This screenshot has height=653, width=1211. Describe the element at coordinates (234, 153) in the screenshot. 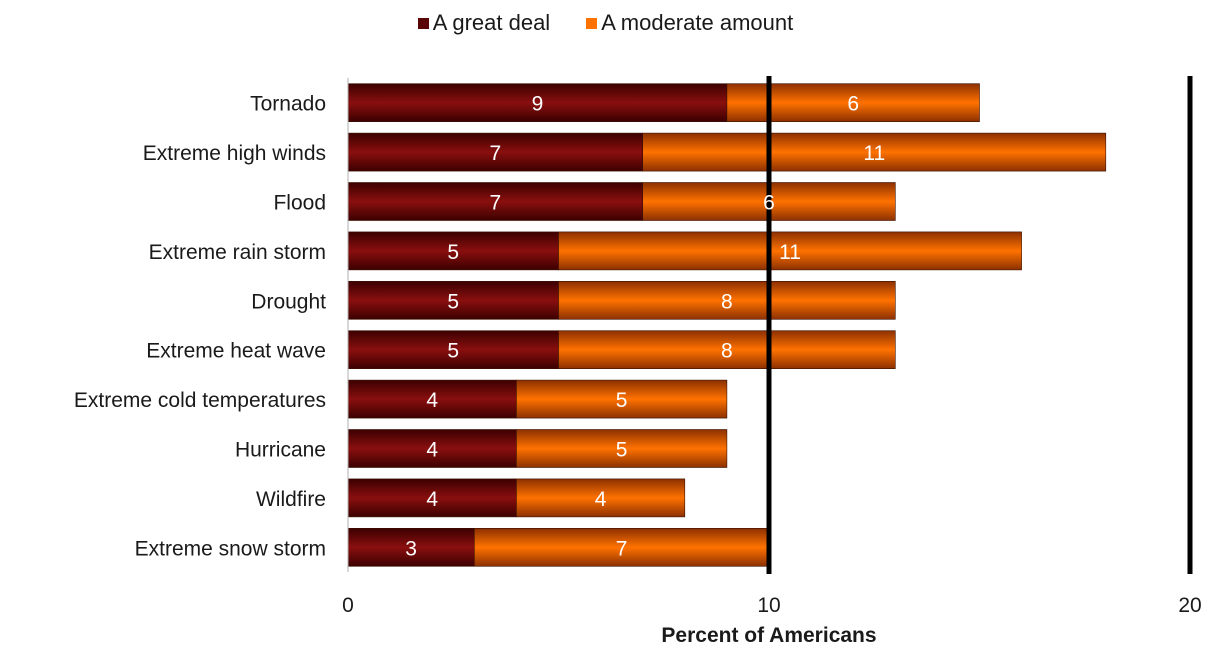

I see `category-label-1: Extreme high winds` at that location.